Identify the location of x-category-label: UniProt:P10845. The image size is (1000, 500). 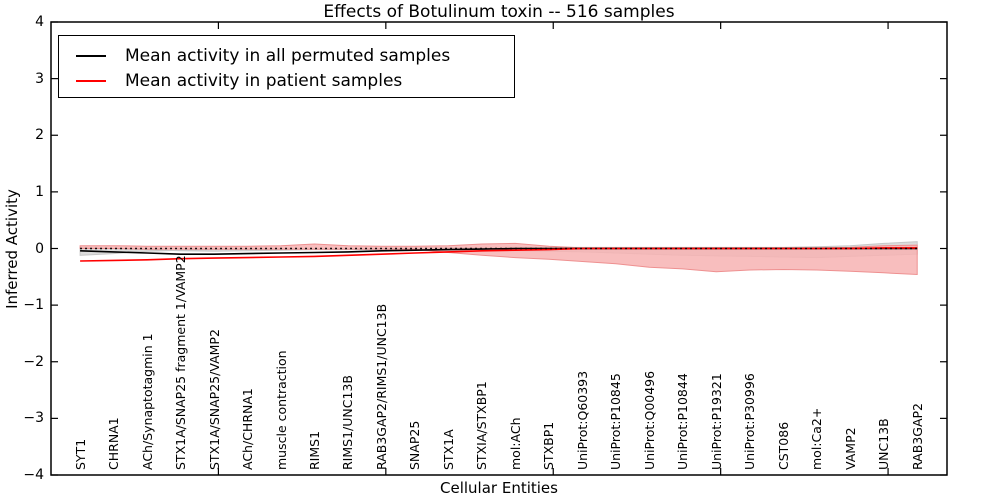
(616, 421).